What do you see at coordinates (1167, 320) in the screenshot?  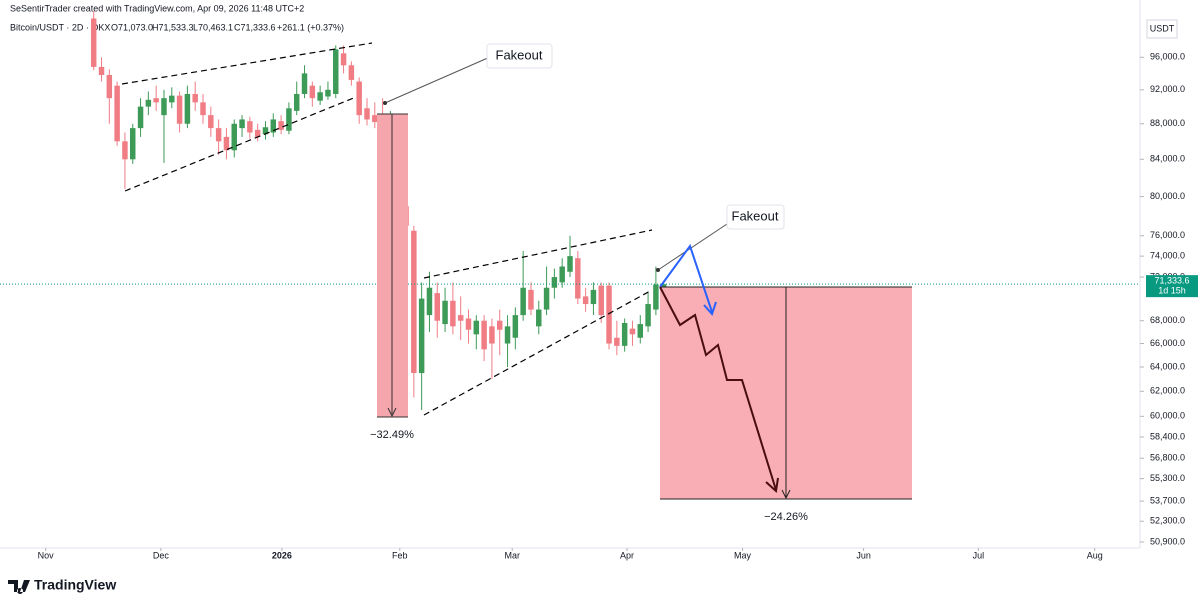 I see `y-tick-label: 68,000.0` at bounding box center [1167, 320].